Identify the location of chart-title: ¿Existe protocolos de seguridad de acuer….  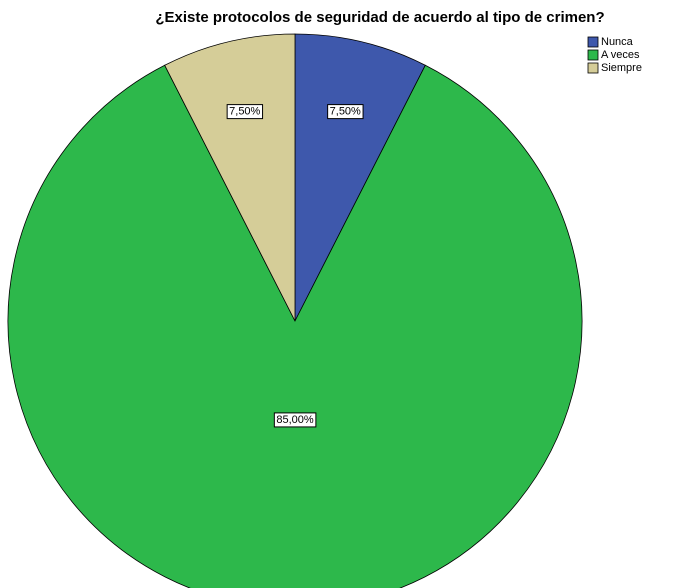
(379, 17).